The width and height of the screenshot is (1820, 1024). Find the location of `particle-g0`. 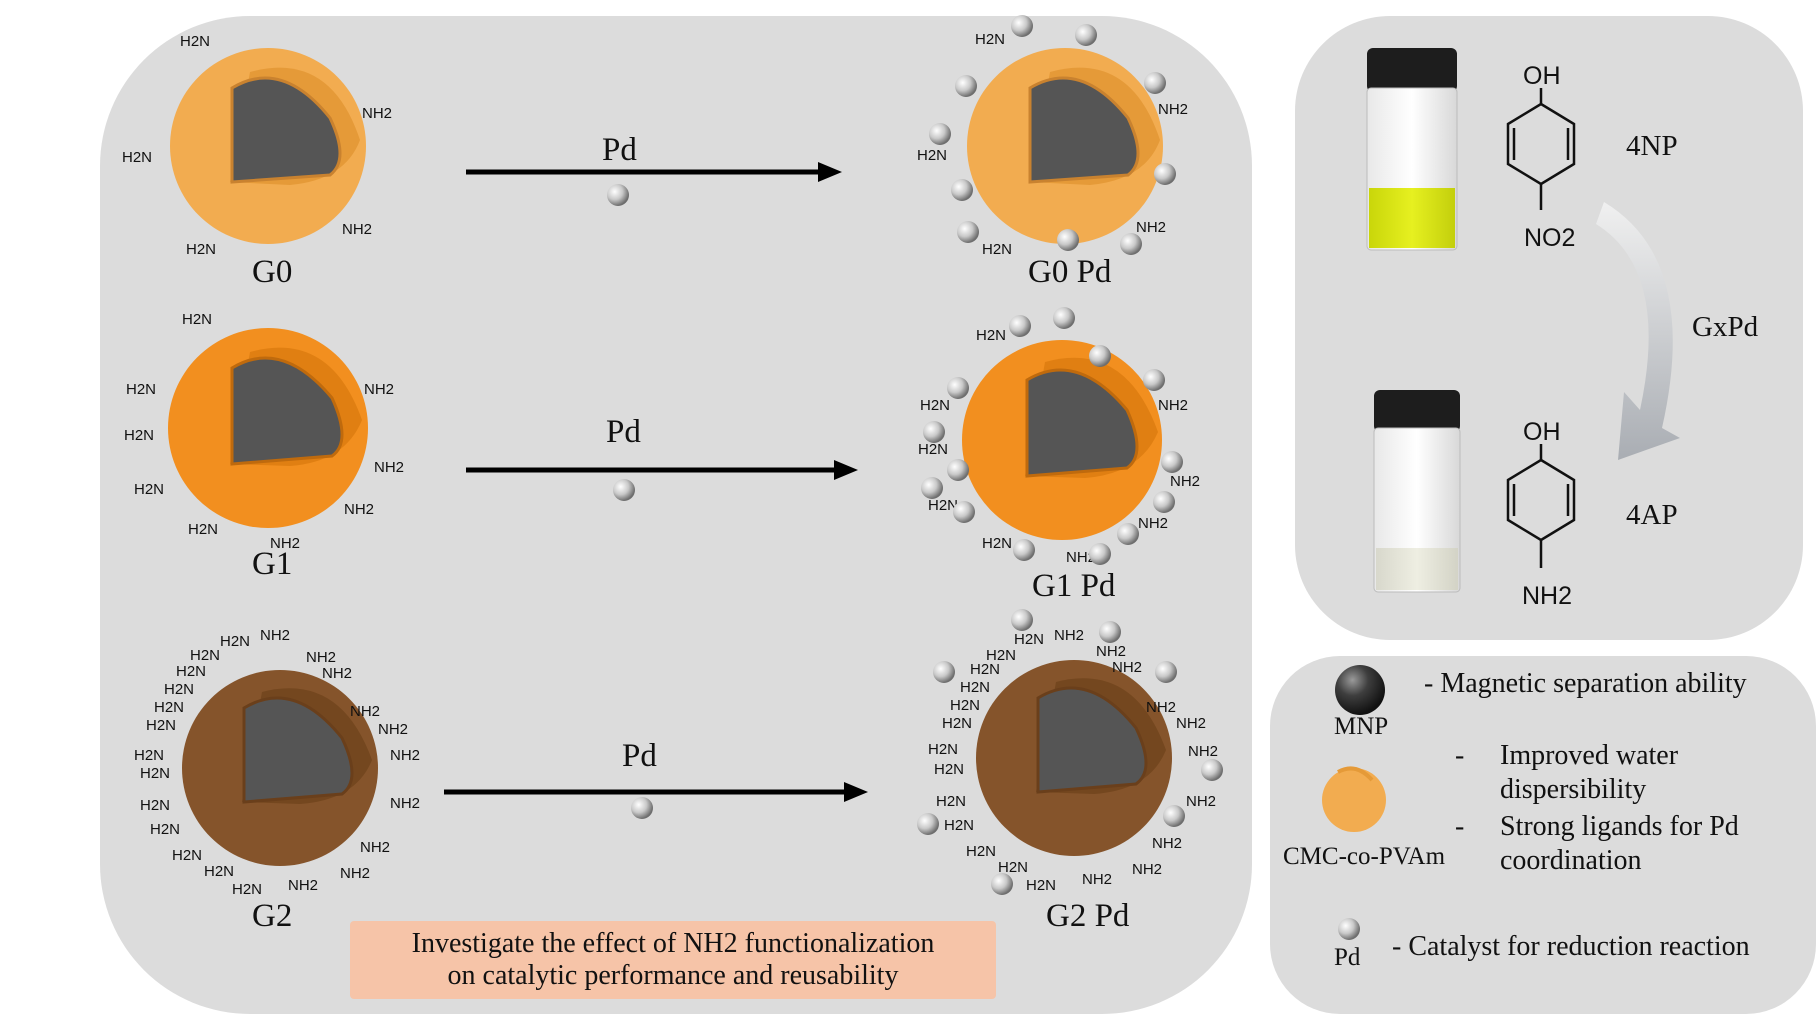

particle-g0 is located at coordinates (268, 146).